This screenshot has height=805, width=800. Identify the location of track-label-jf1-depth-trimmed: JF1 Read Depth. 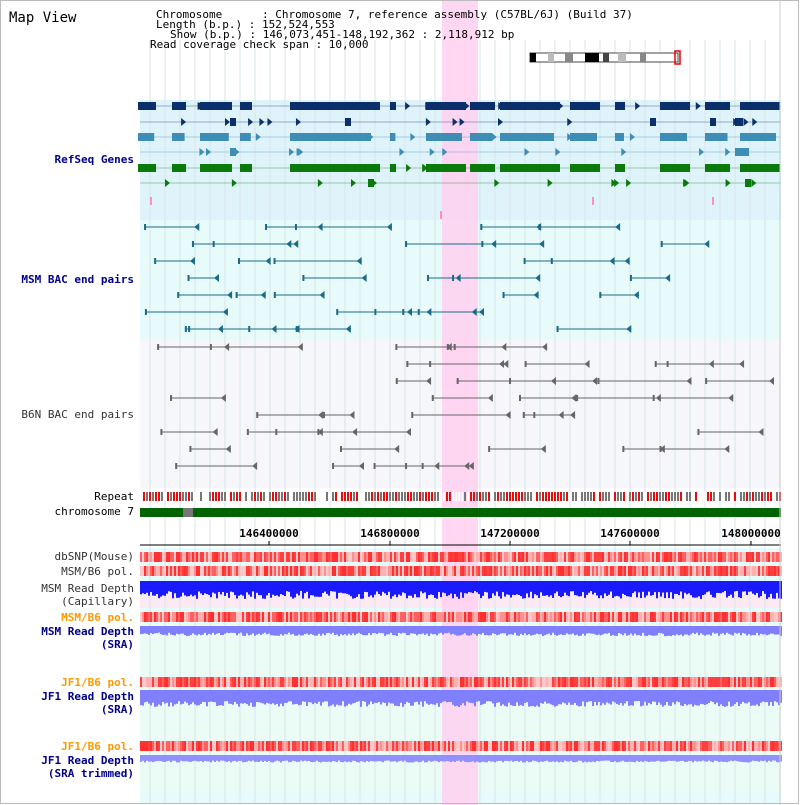
(87, 760).